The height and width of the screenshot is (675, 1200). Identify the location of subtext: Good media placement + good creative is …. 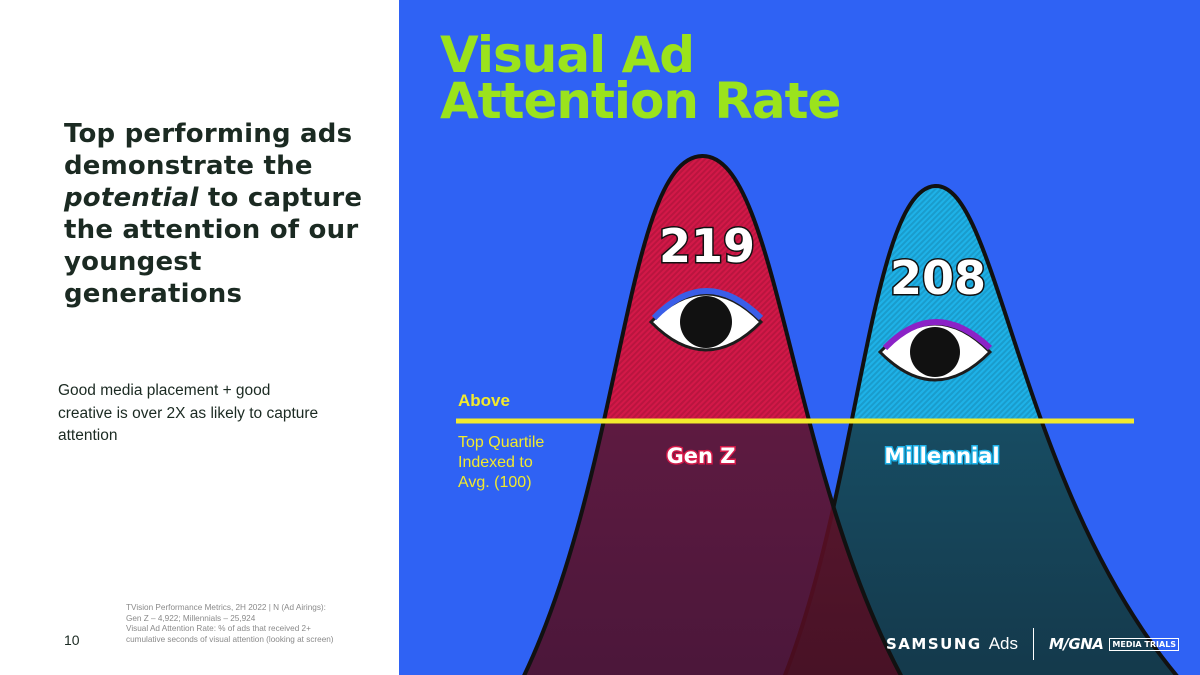
(188, 413).